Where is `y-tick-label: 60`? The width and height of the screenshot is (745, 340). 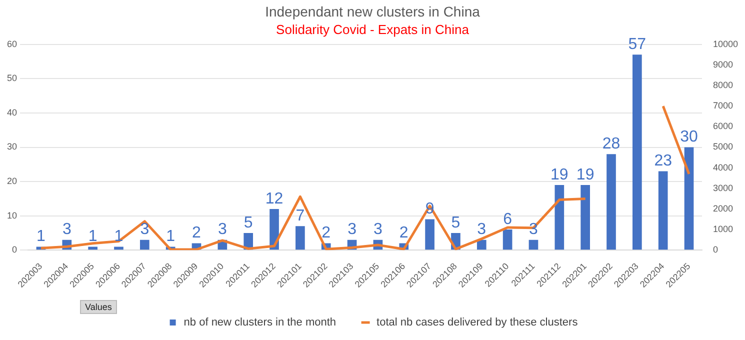
y-tick-label: 60 is located at coordinates (12, 43).